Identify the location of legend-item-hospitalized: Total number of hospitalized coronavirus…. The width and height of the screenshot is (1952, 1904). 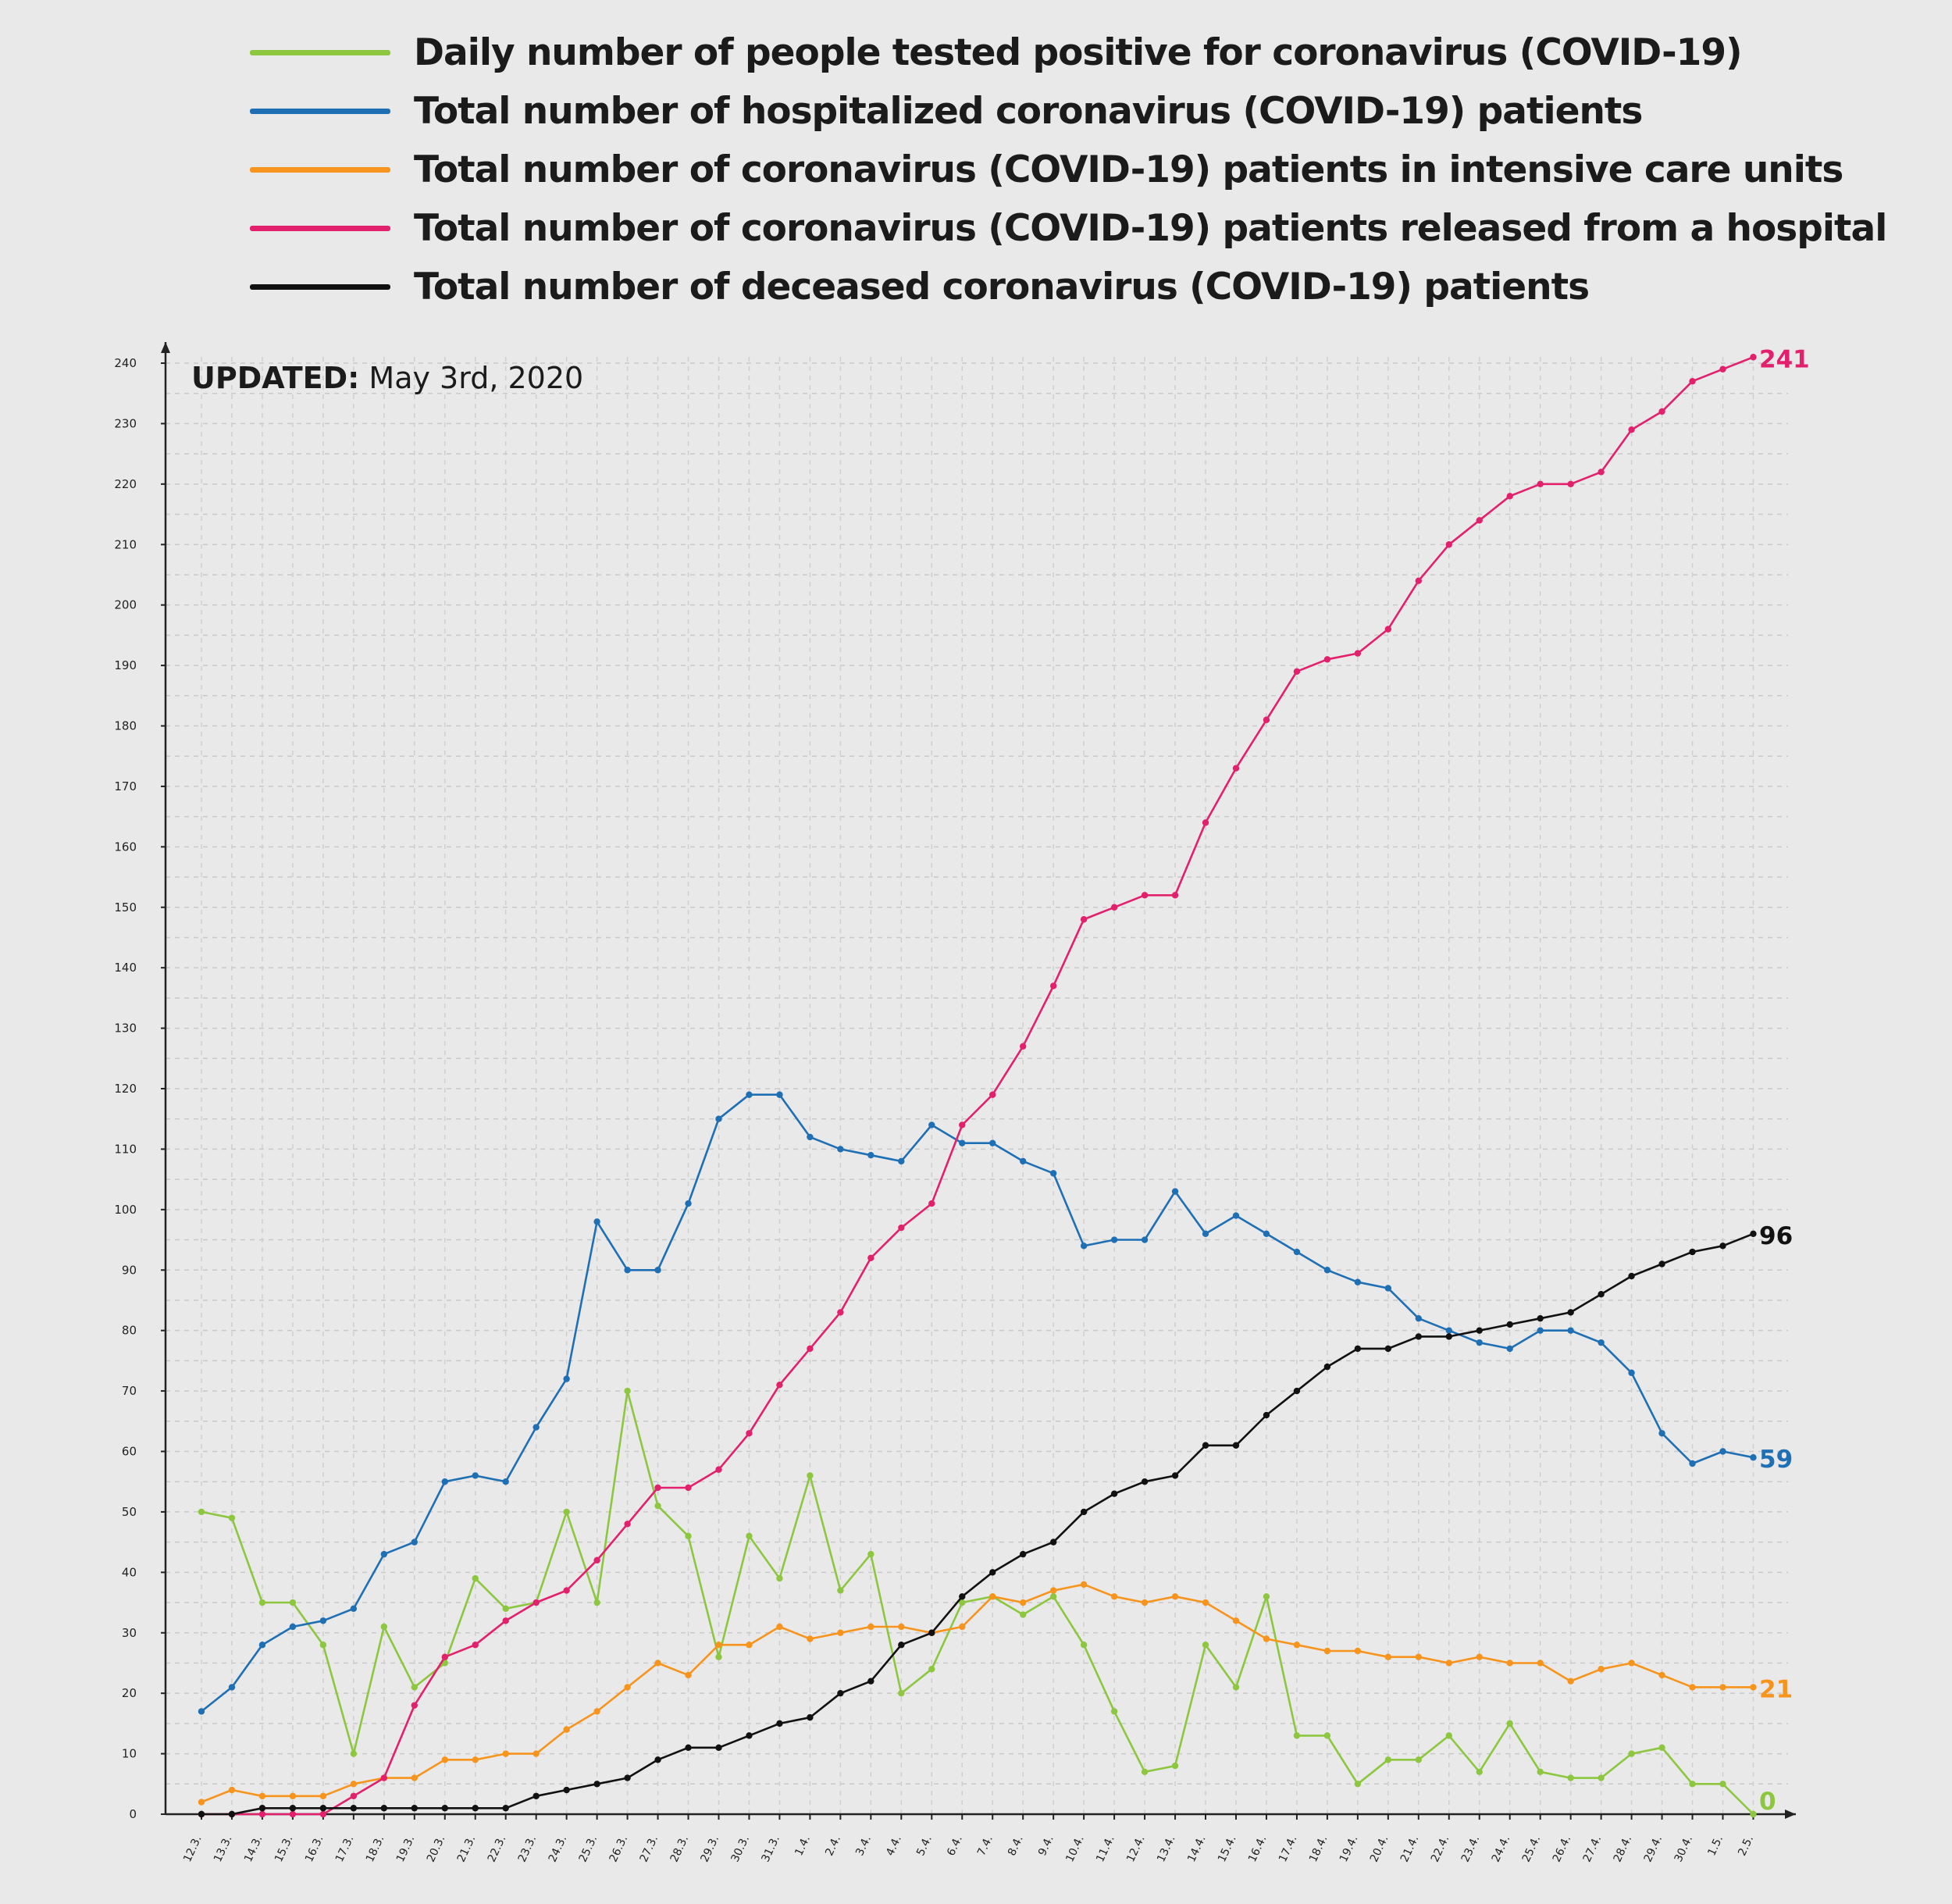
(1068, 111).